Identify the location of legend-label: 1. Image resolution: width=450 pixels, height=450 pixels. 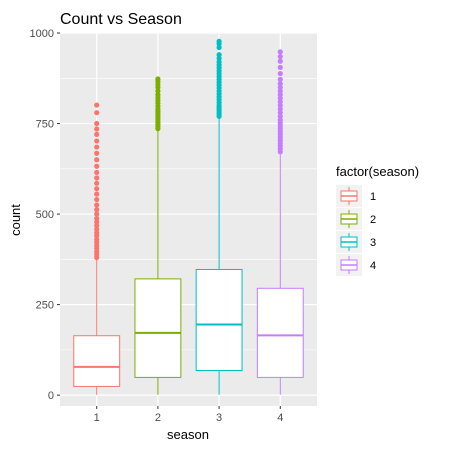
(373, 197).